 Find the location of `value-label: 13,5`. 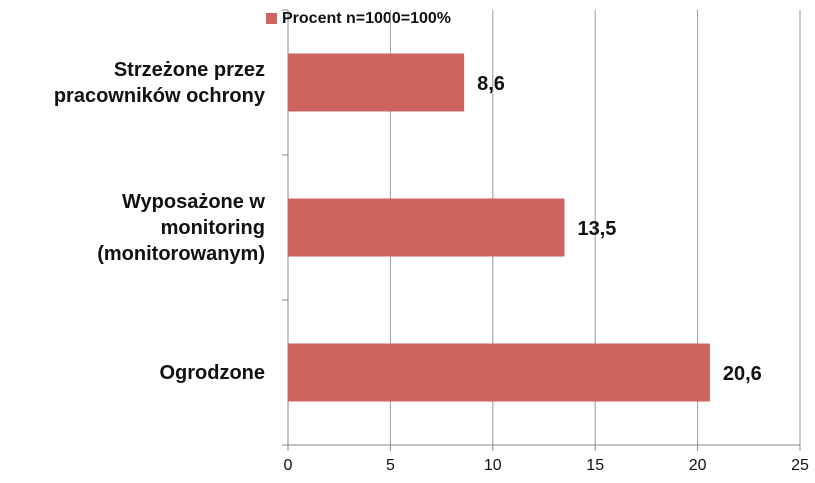

value-label: 13,5 is located at coordinates (596, 229).